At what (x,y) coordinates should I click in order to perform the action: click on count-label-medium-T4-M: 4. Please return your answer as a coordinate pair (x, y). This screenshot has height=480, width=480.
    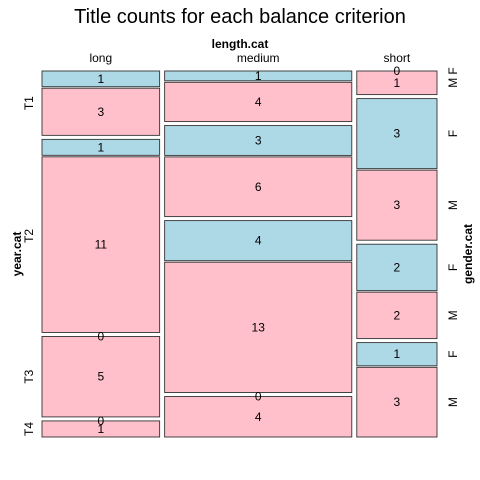
    Looking at the image, I should click on (258, 417).